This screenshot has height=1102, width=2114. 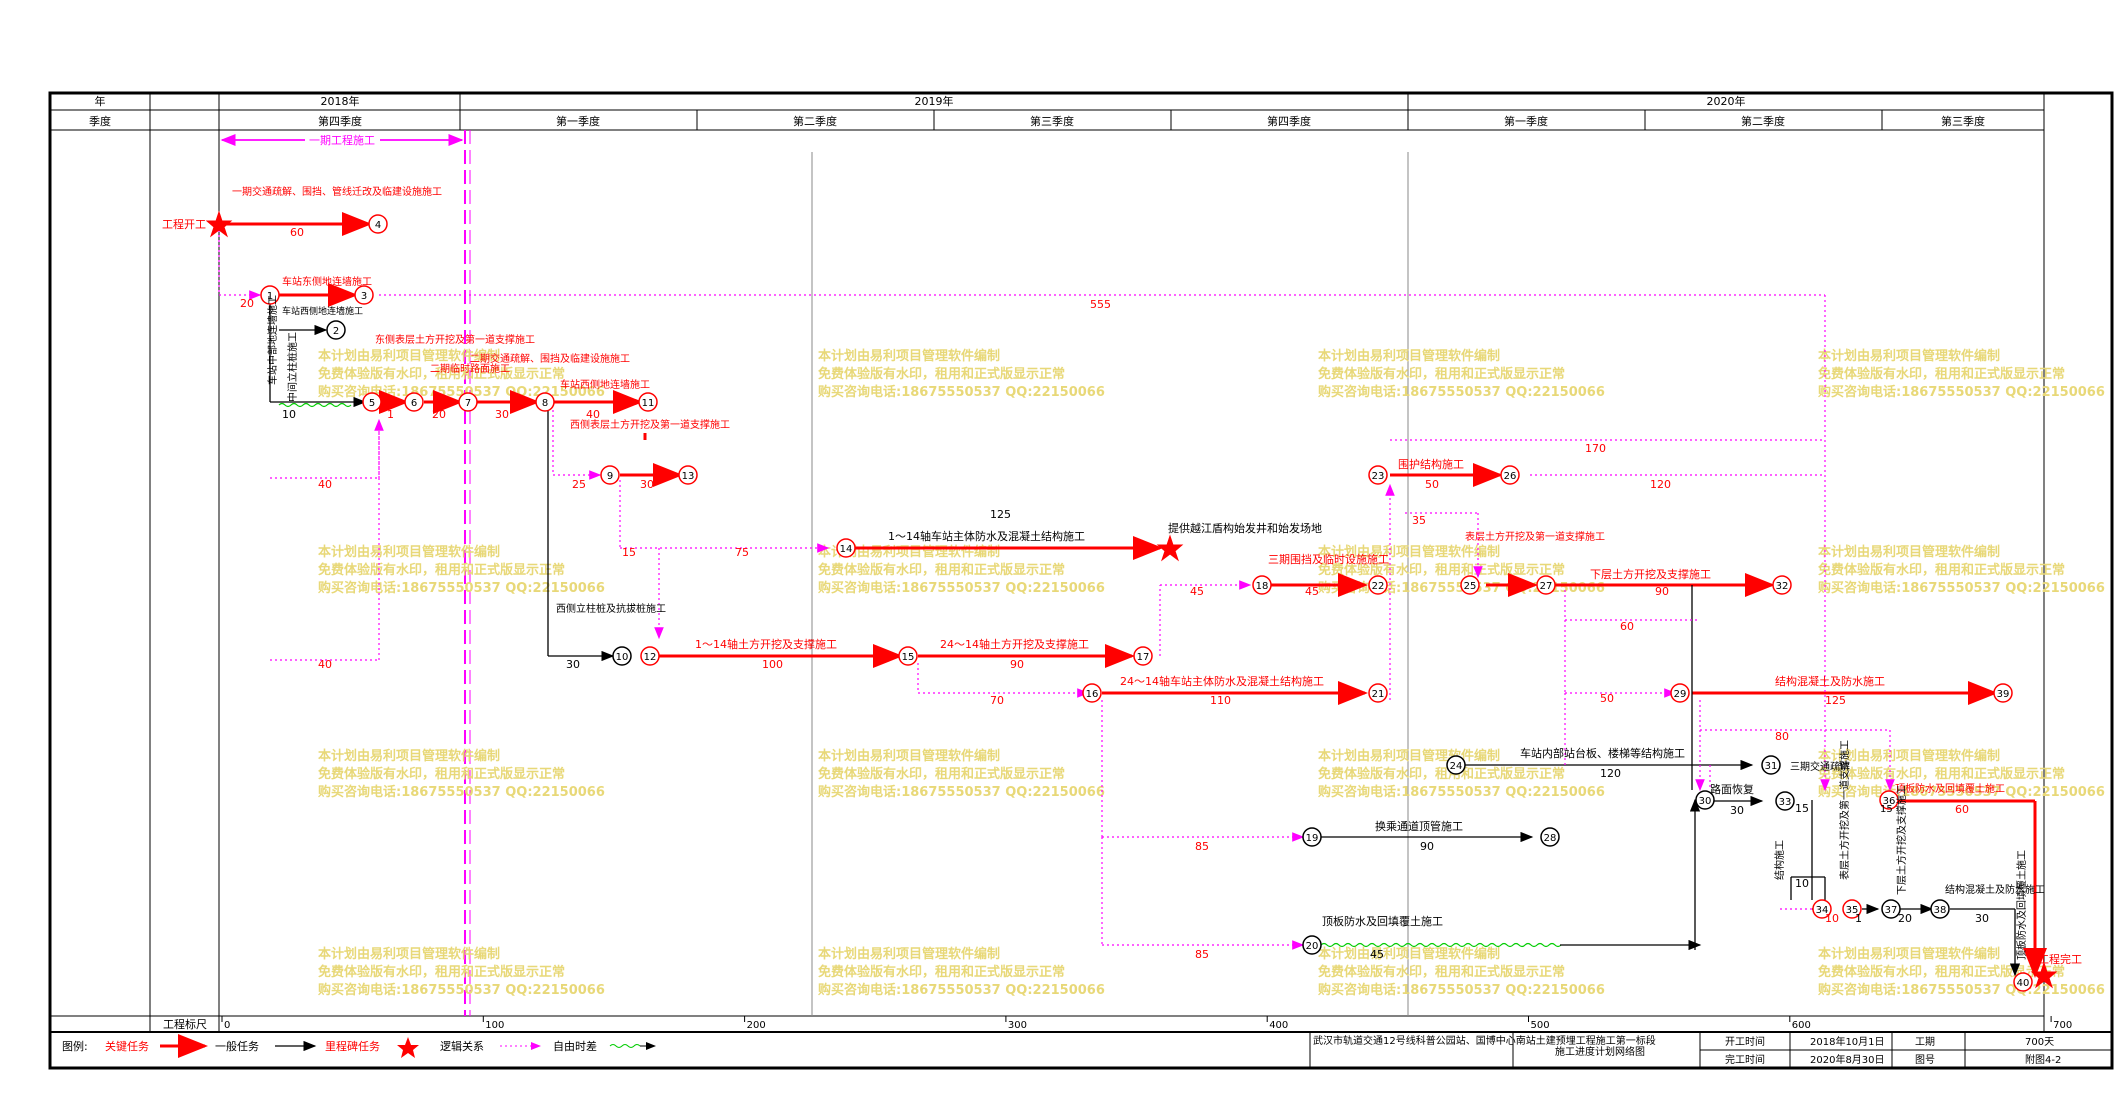 What do you see at coordinates (1382, 921) in the screenshot?
I see `task-20-30-label: 顶板防水及回填覆土施工` at bounding box center [1382, 921].